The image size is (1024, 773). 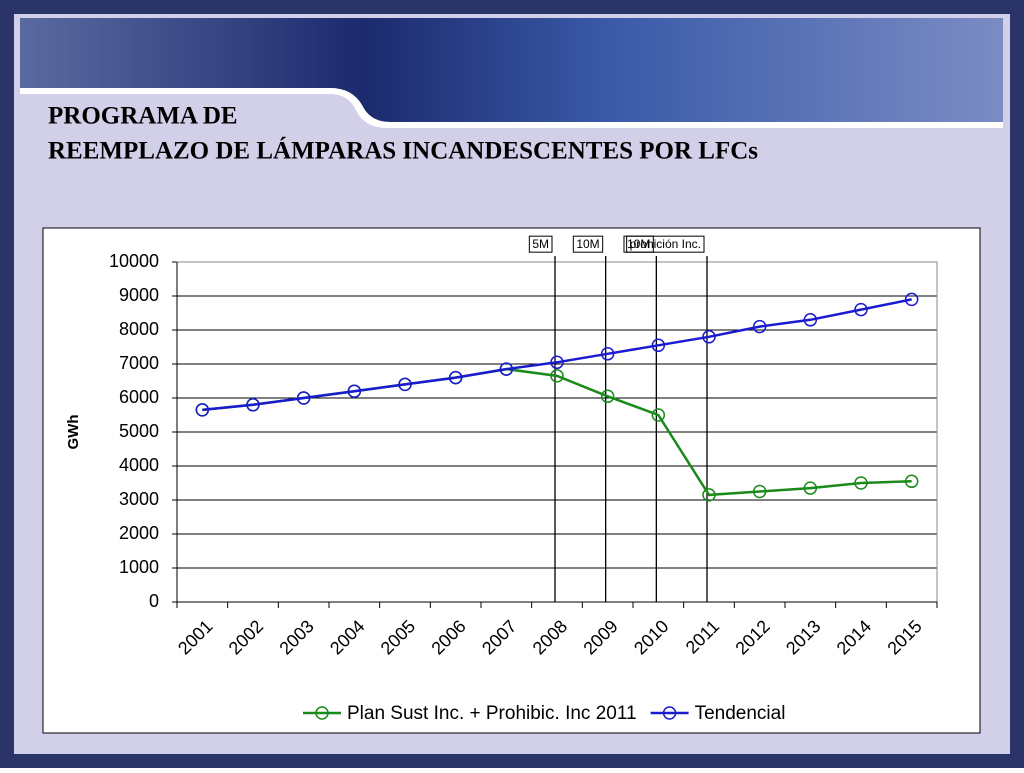 I want to click on header-banner, so click(x=511, y=70).